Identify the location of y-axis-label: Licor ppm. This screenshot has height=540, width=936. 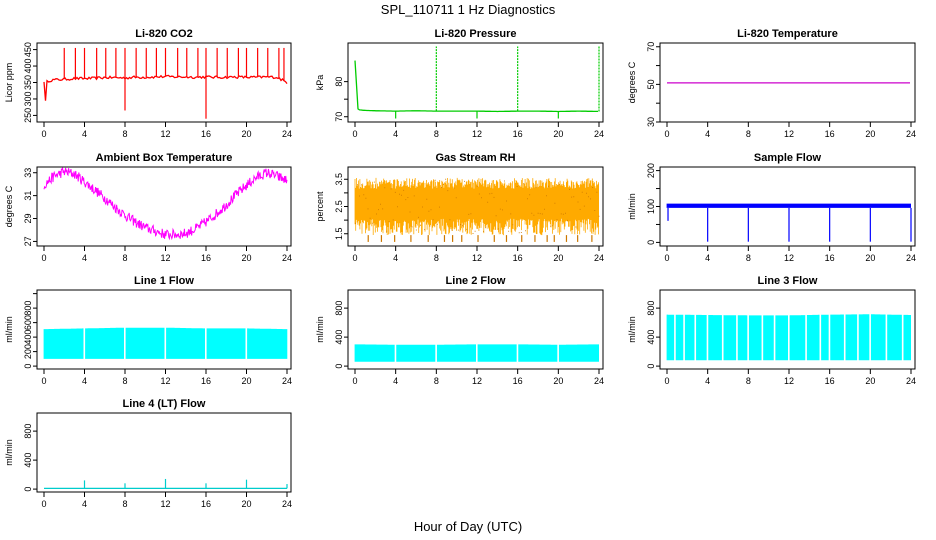
(9, 83).